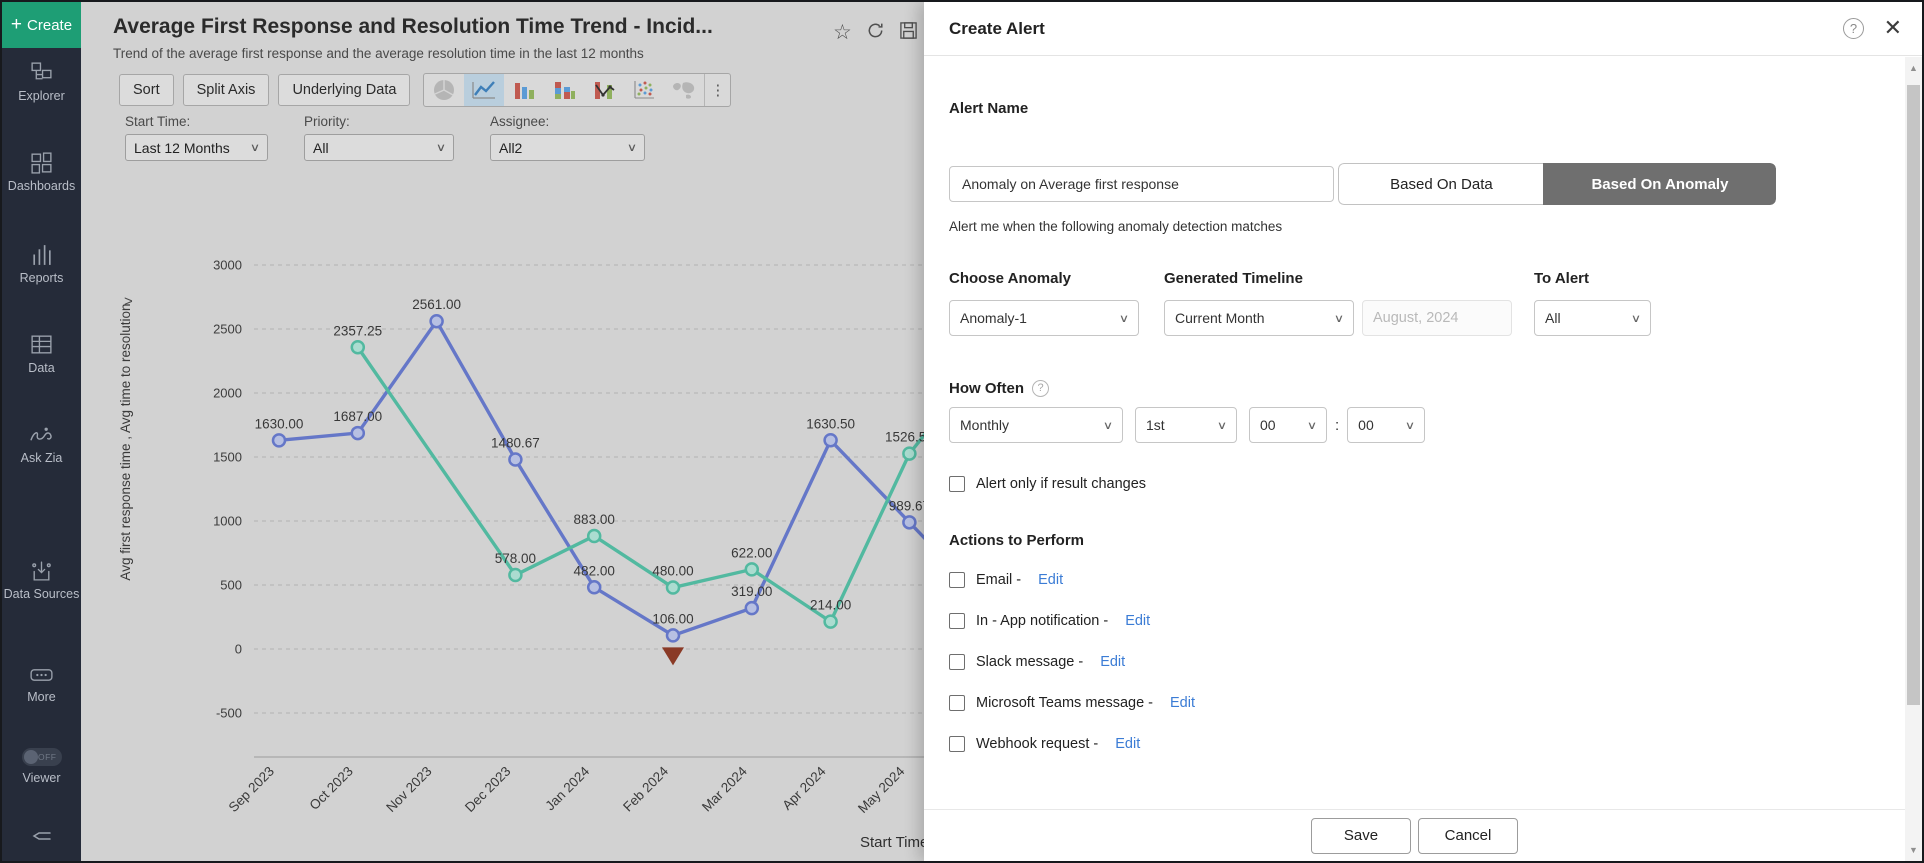 The image size is (1924, 863). What do you see at coordinates (41, 163) in the screenshot?
I see `dashboards-grid-icon` at bounding box center [41, 163].